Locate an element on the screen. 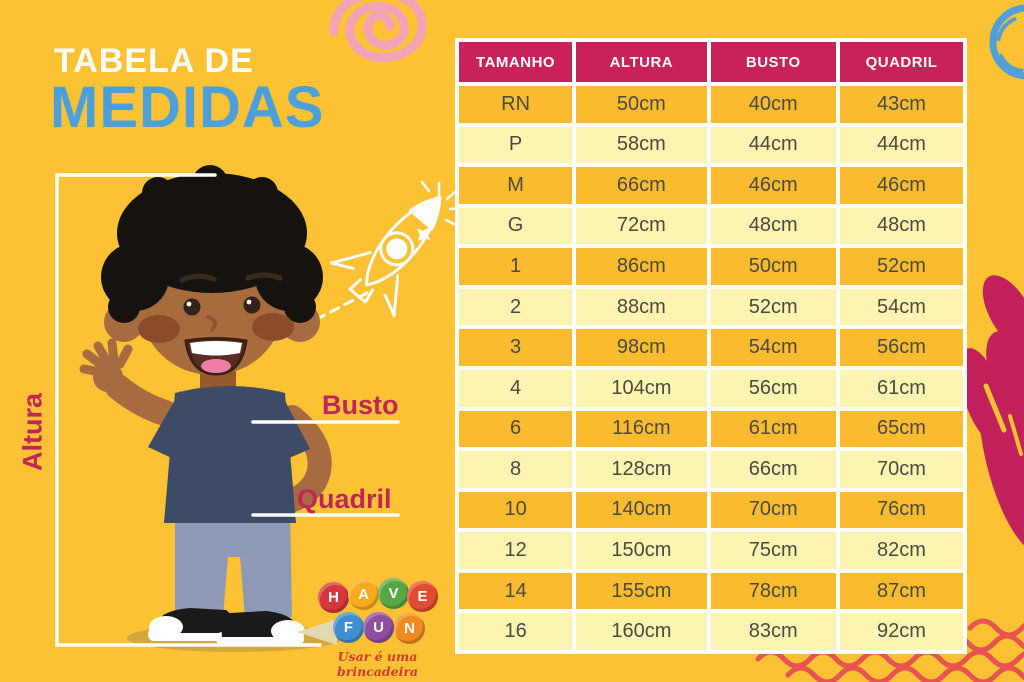  boy-shoe-left is located at coordinates (192, 624).